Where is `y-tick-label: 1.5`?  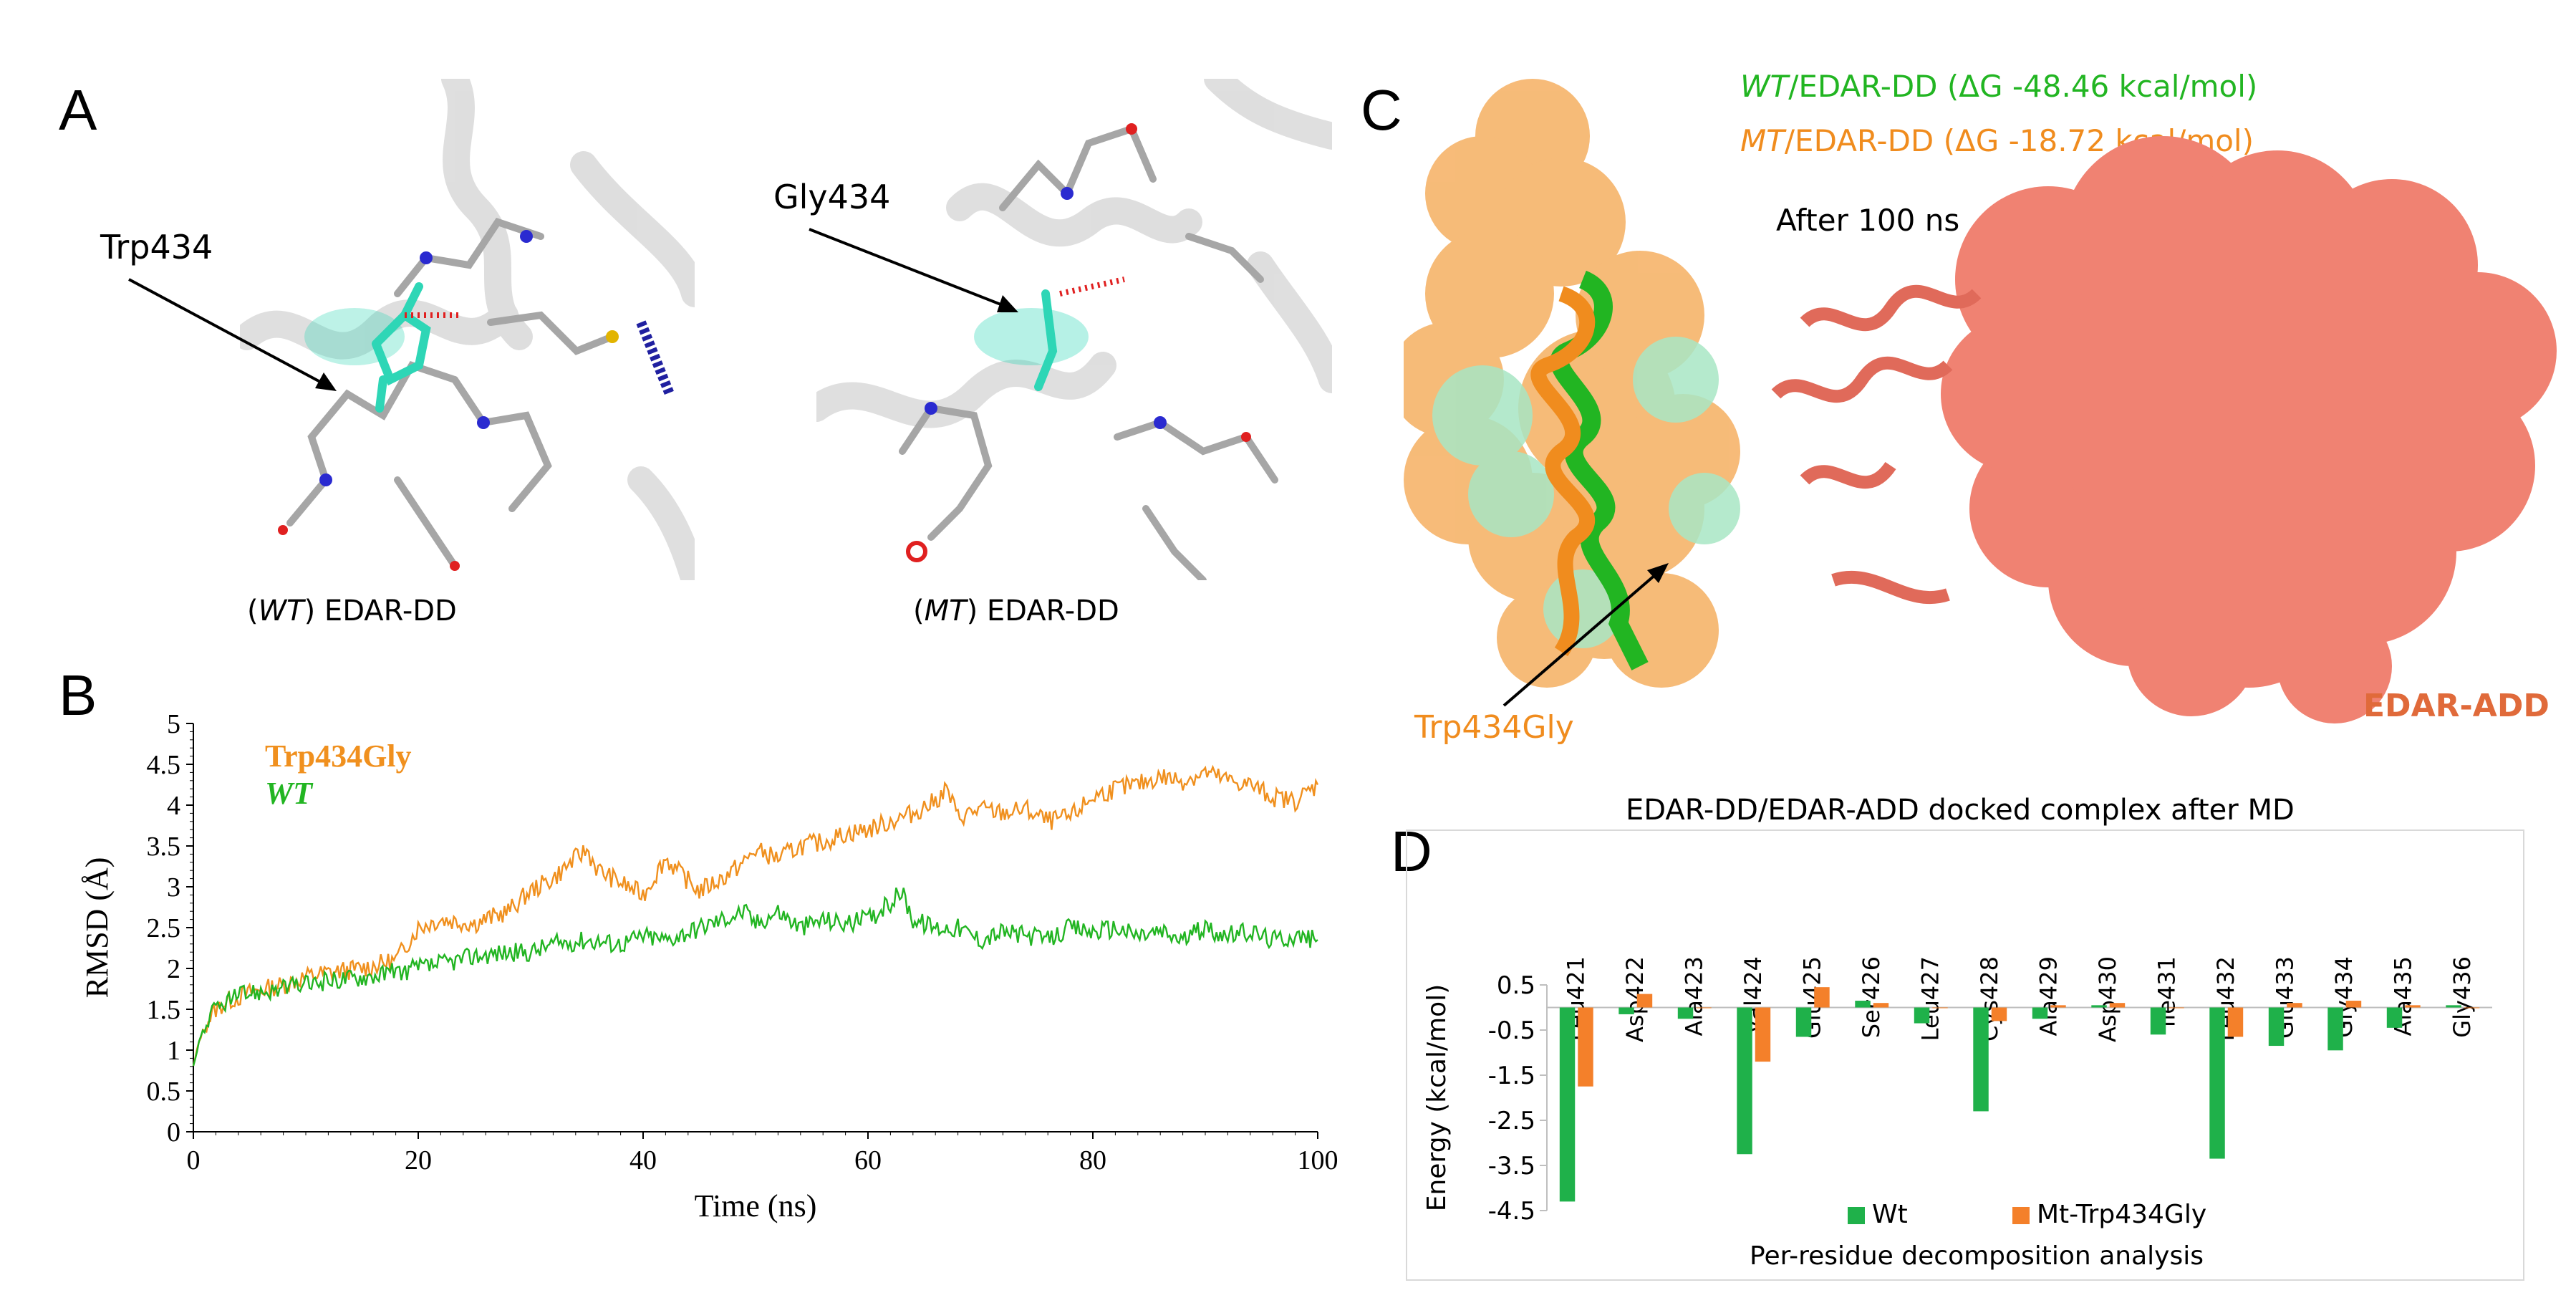 y-tick-label: 1.5 is located at coordinates (164, 1010).